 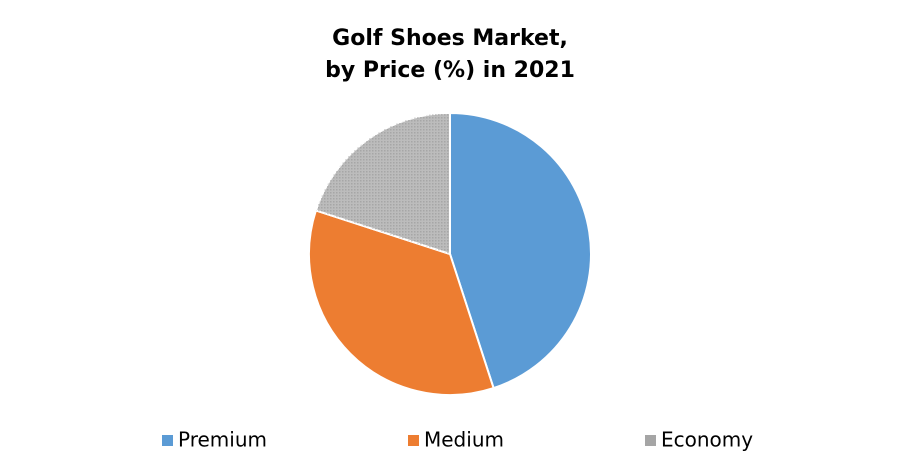 What do you see at coordinates (464, 440) in the screenshot?
I see `legend-label: Medium` at bounding box center [464, 440].